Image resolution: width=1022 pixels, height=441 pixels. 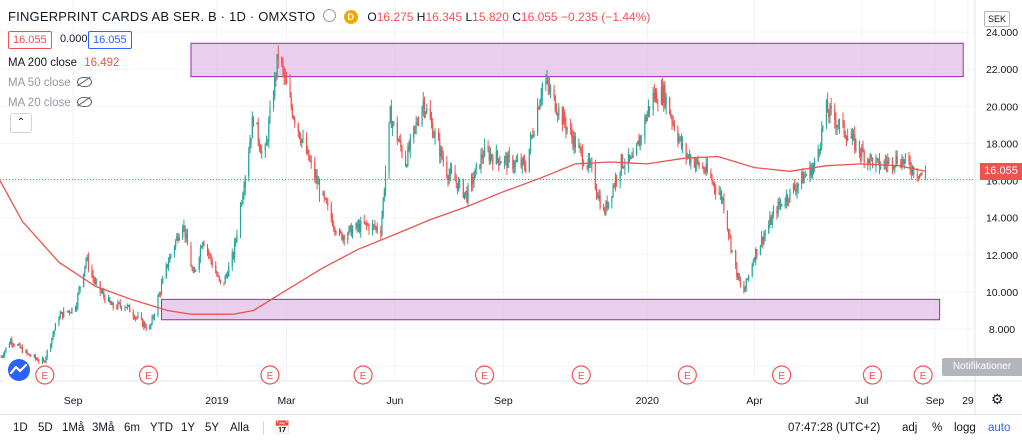 I want to click on tradingview-logo-icon, so click(x=19, y=370).